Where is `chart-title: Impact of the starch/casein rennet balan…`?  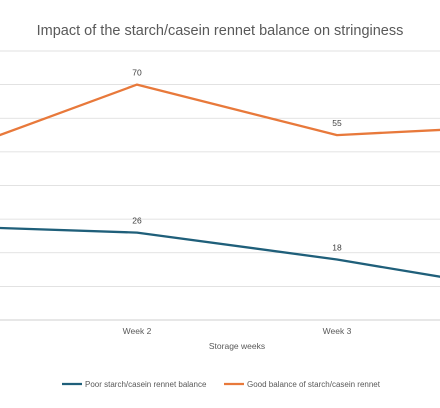 chart-title: Impact of the starch/casein rennet balan… is located at coordinates (220, 31).